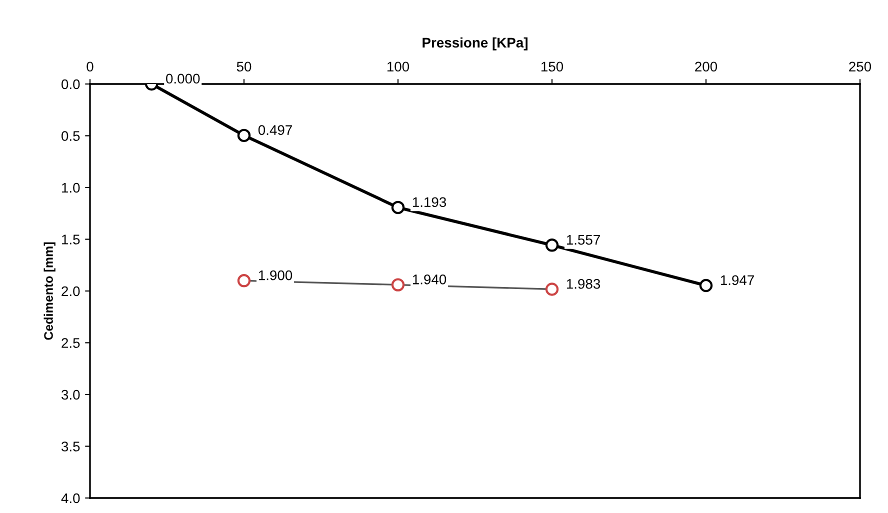 This screenshot has height=513, width=888. Describe the element at coordinates (275, 275) in the screenshot. I see `data-label: 1.900` at that location.